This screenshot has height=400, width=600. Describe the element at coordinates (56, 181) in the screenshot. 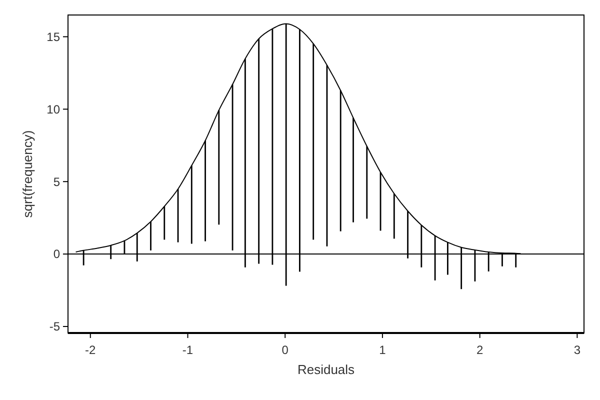

I see `y-tick-label: 5` at that location.